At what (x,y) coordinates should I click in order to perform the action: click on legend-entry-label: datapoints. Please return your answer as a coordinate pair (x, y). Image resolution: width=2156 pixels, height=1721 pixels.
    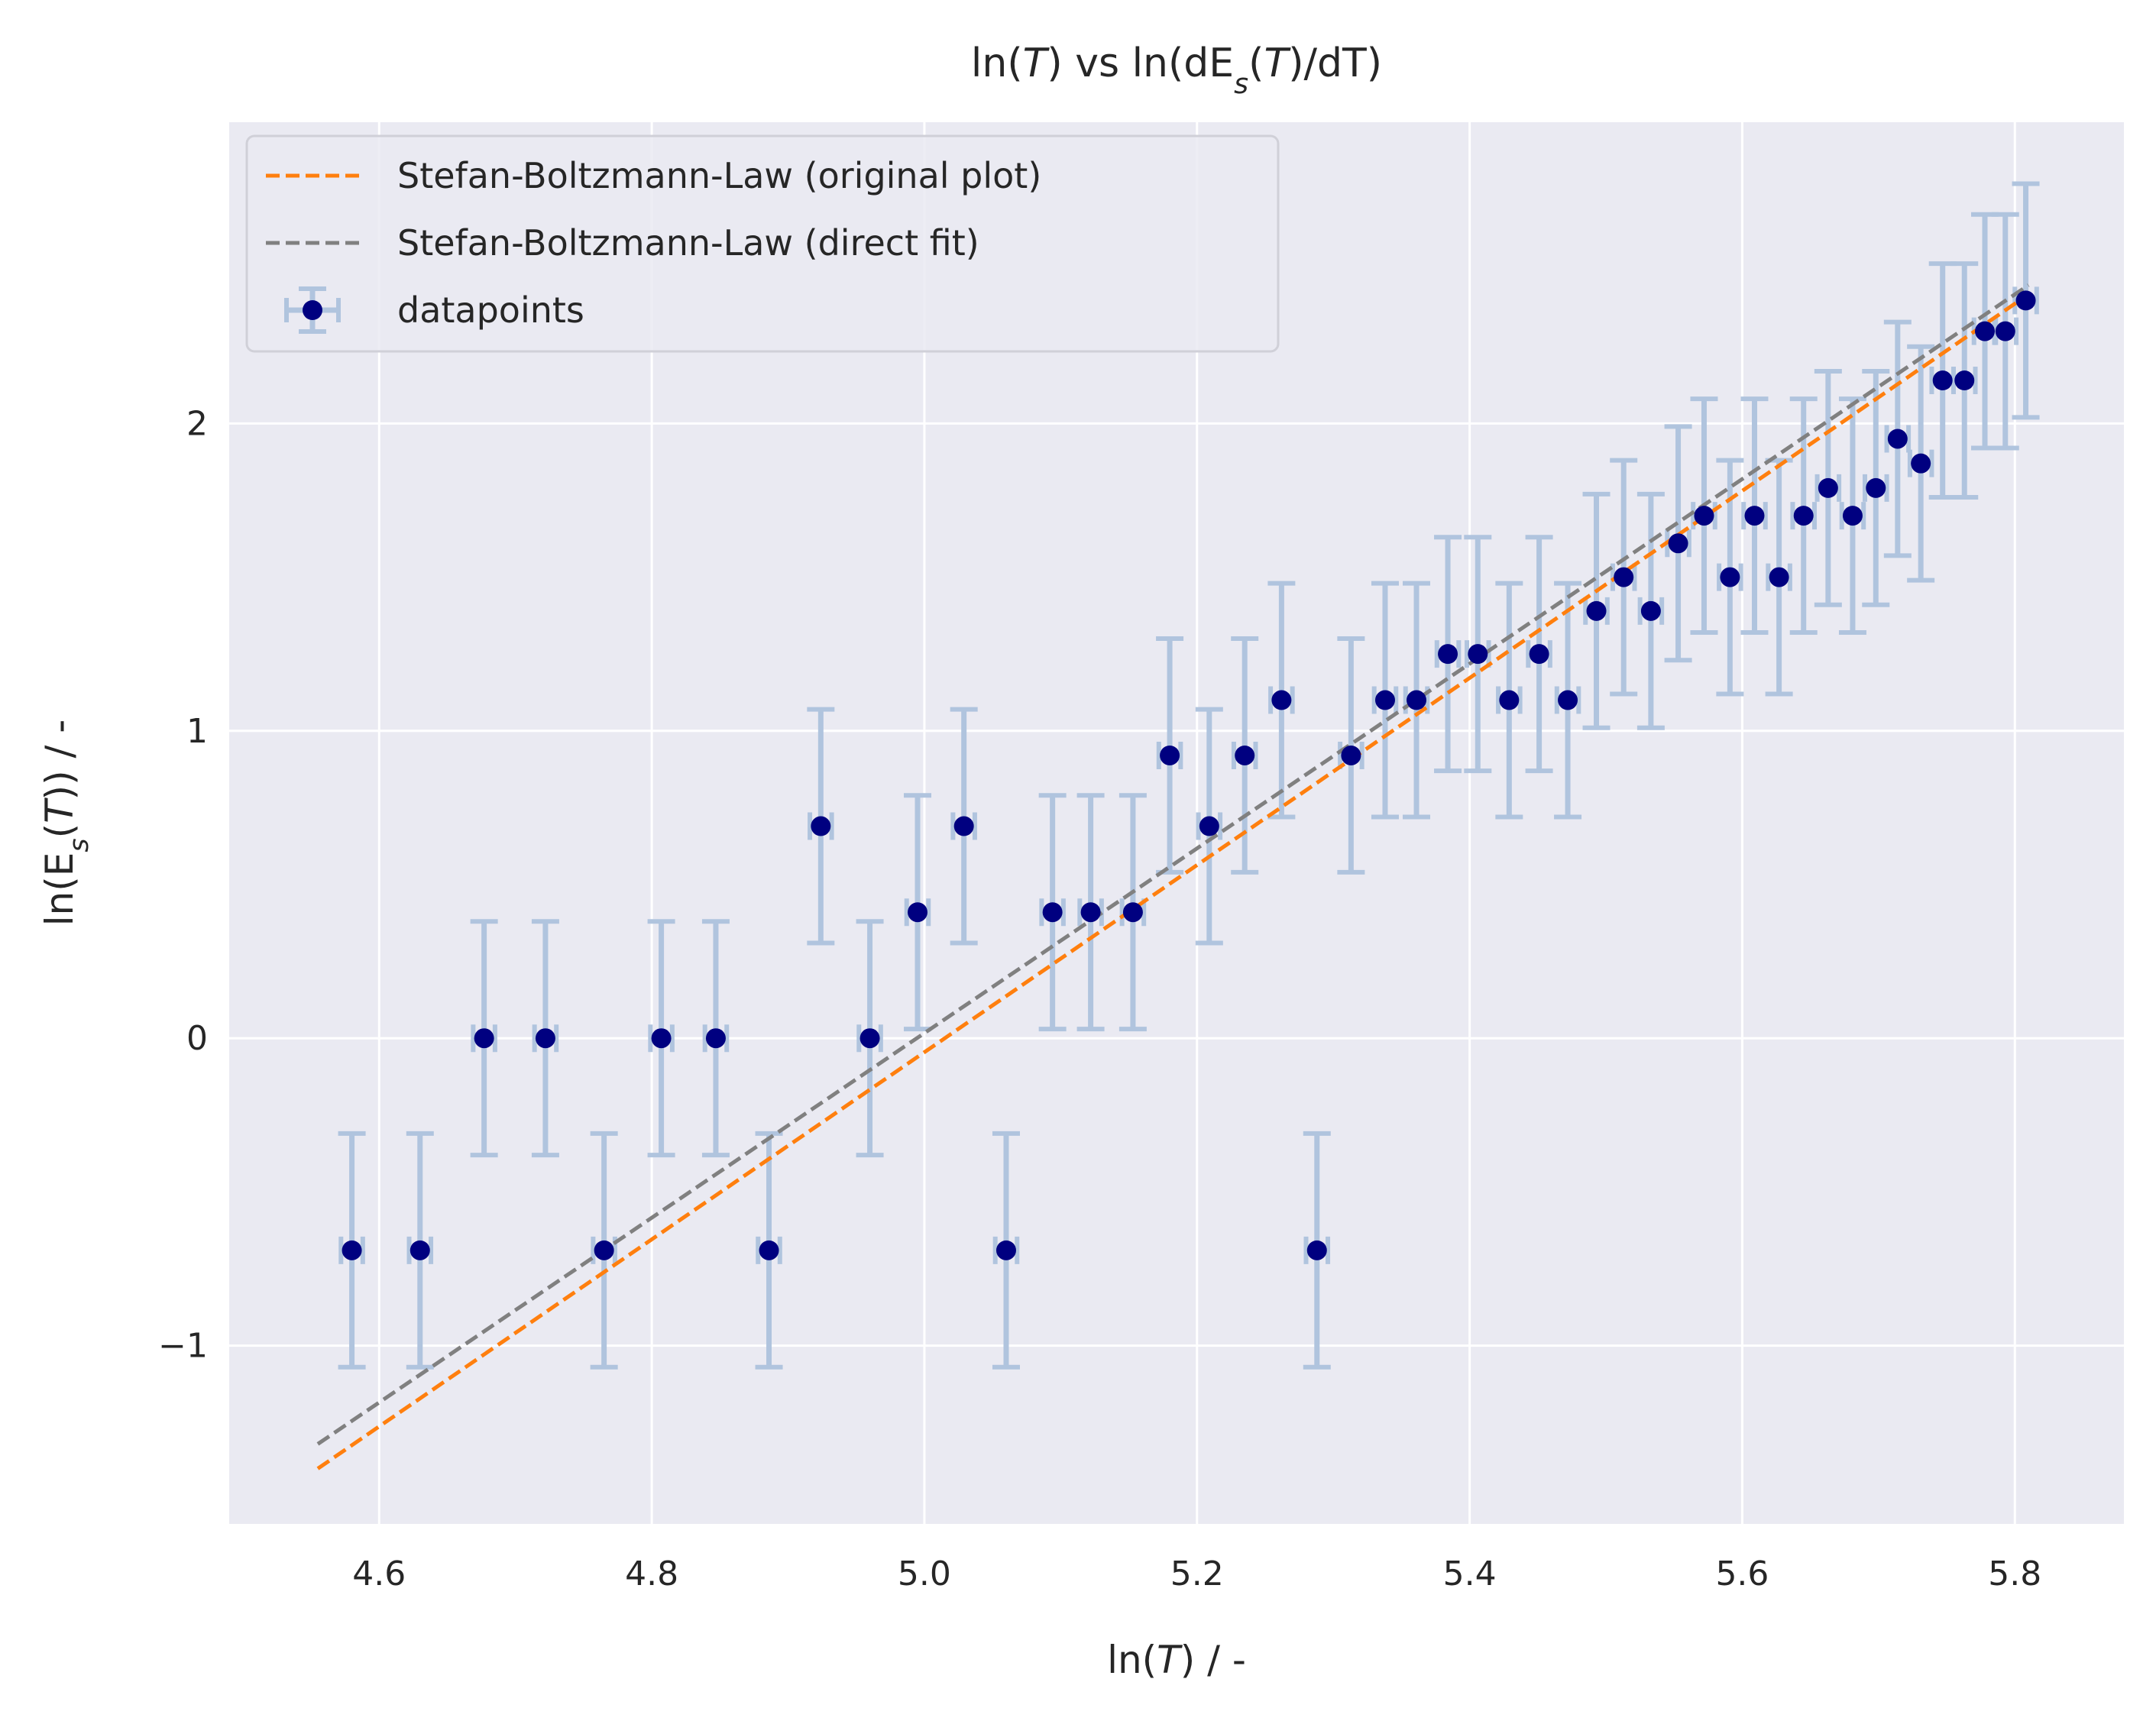
    Looking at the image, I should click on (490, 310).